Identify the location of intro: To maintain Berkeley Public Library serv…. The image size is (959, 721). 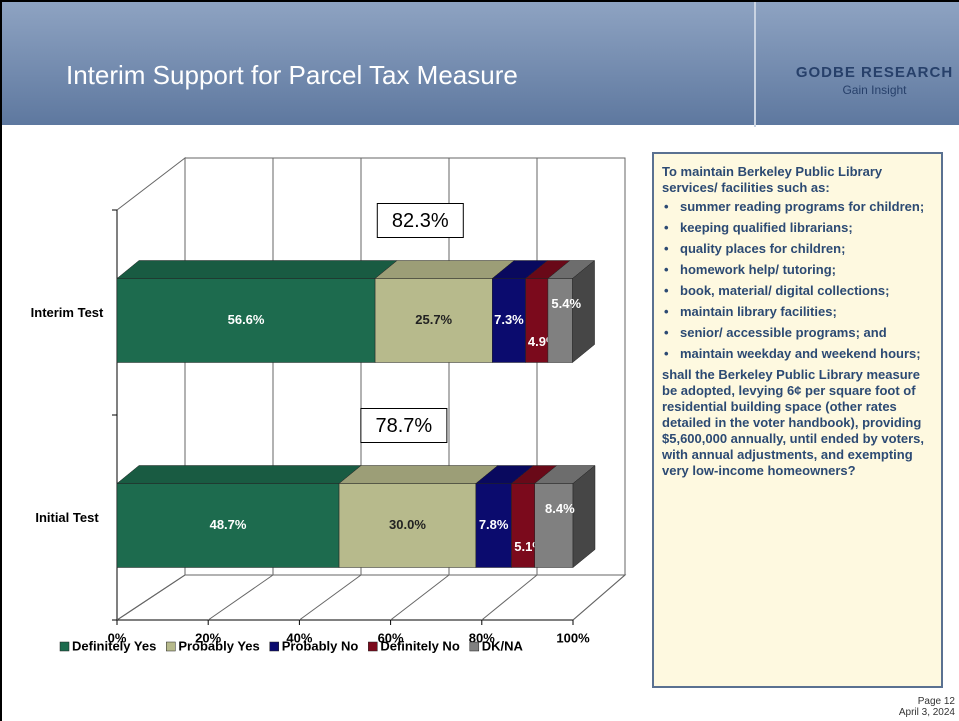
(772, 179).